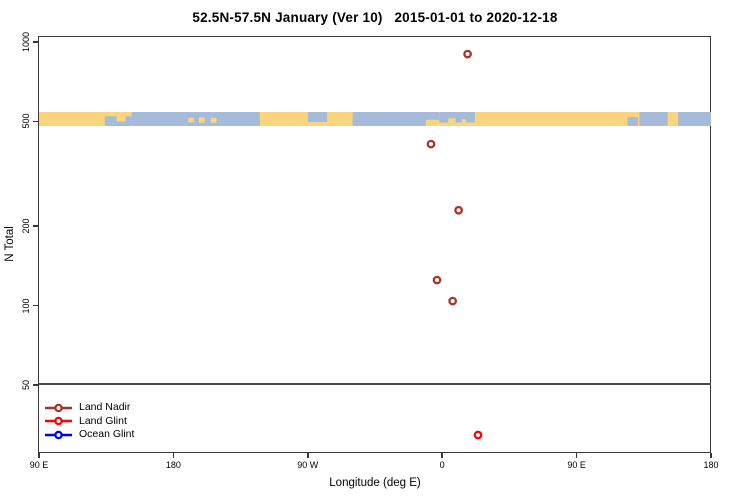  What do you see at coordinates (10, 244) in the screenshot?
I see `y-axis-title: N Total` at bounding box center [10, 244].